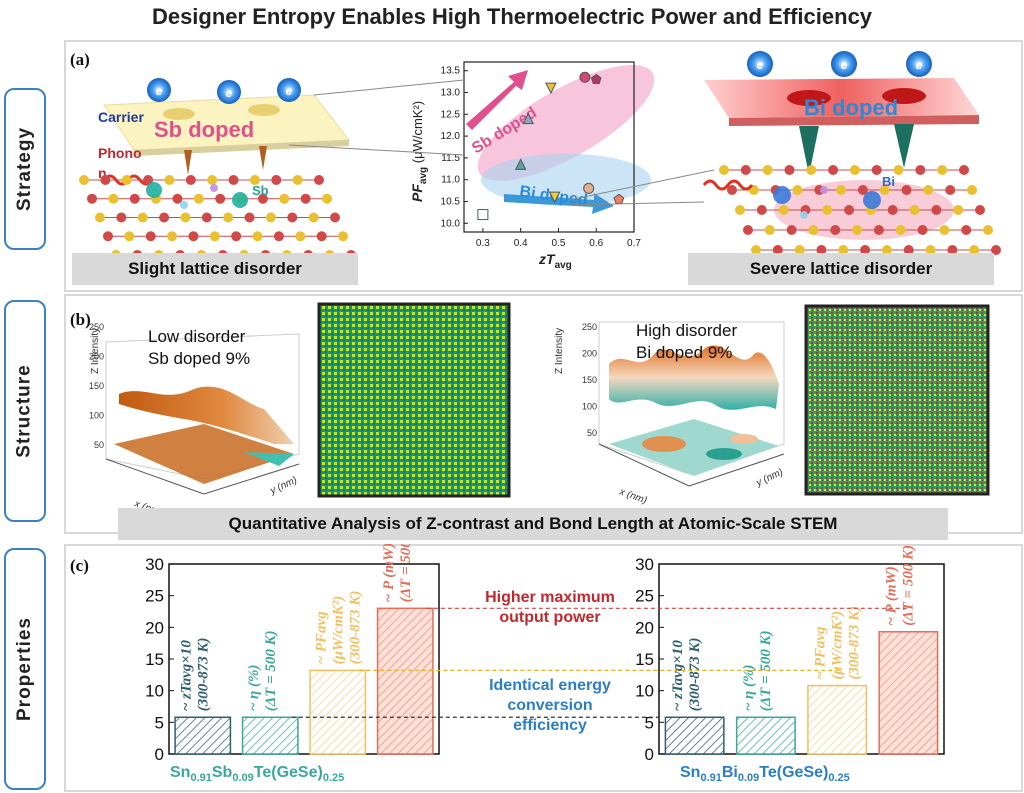  What do you see at coordinates (558, 243) in the screenshot?
I see `x-tick-label: 0.5` at bounding box center [558, 243].